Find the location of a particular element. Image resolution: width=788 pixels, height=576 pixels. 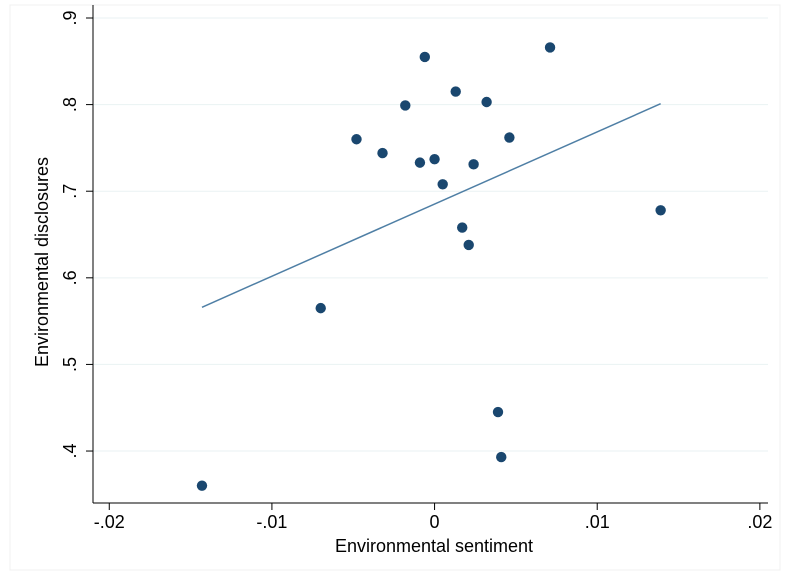

x-axis-title: Environmental sentiment is located at coordinates (434, 546).